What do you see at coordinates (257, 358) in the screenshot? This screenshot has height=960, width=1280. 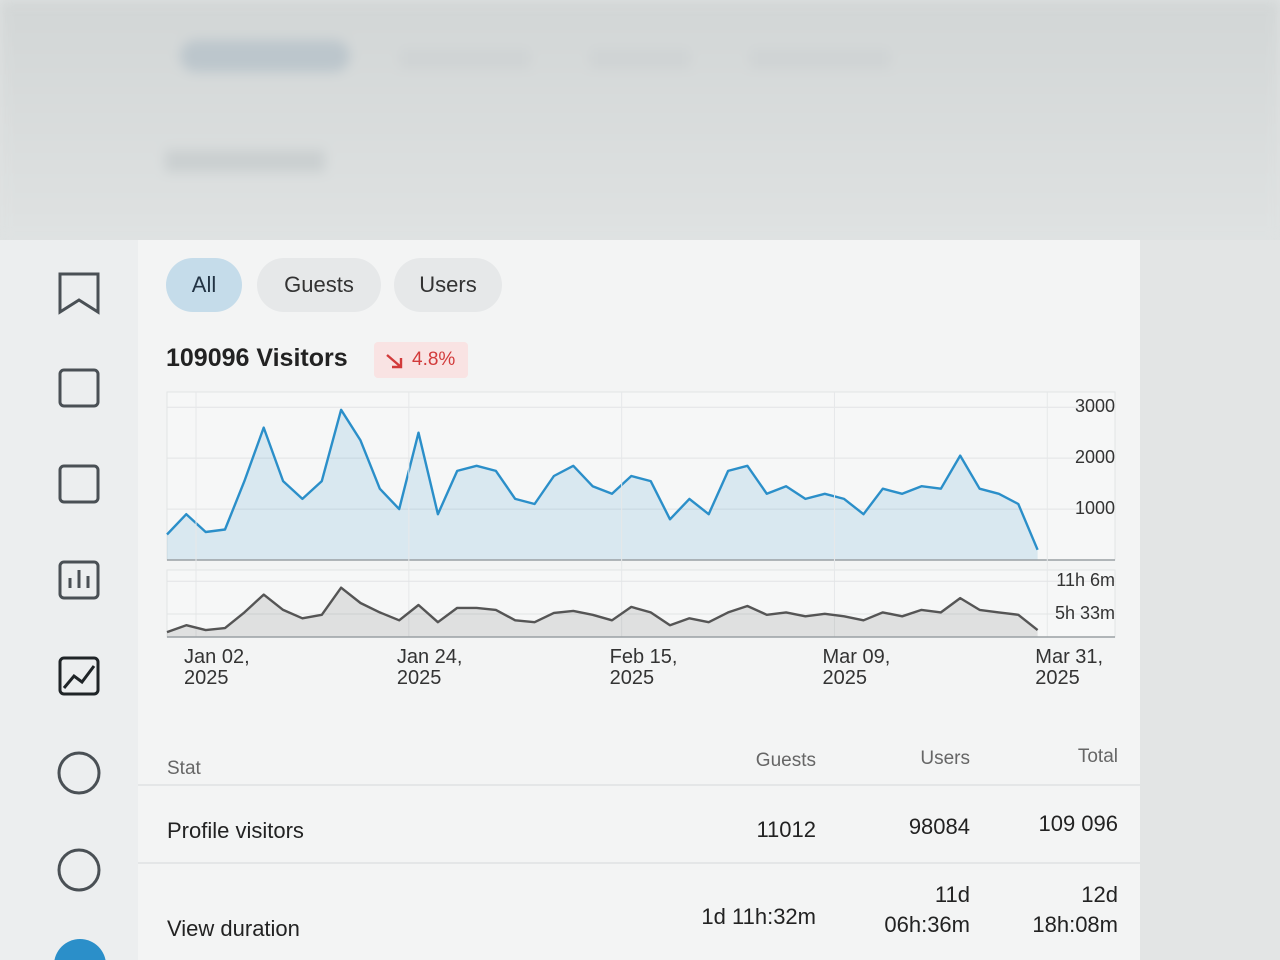 I see `headline: 109096 Visitors` at bounding box center [257, 358].